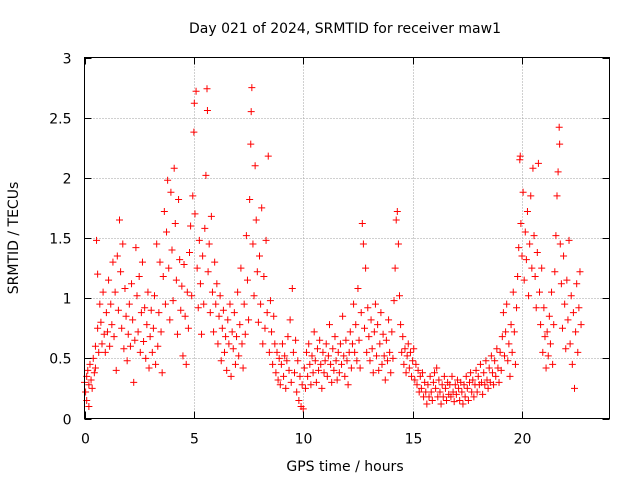 The width and height of the screenshot is (640, 480). What do you see at coordinates (85, 440) in the screenshot?
I see `x-tick-label: 0` at bounding box center [85, 440].